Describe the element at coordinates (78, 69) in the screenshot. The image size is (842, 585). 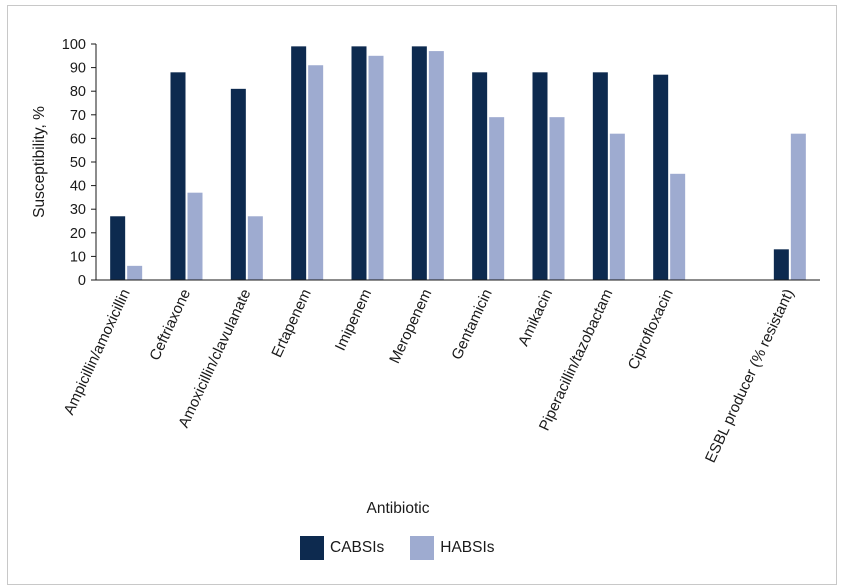
I see `y-tick-label: 90` at that location.